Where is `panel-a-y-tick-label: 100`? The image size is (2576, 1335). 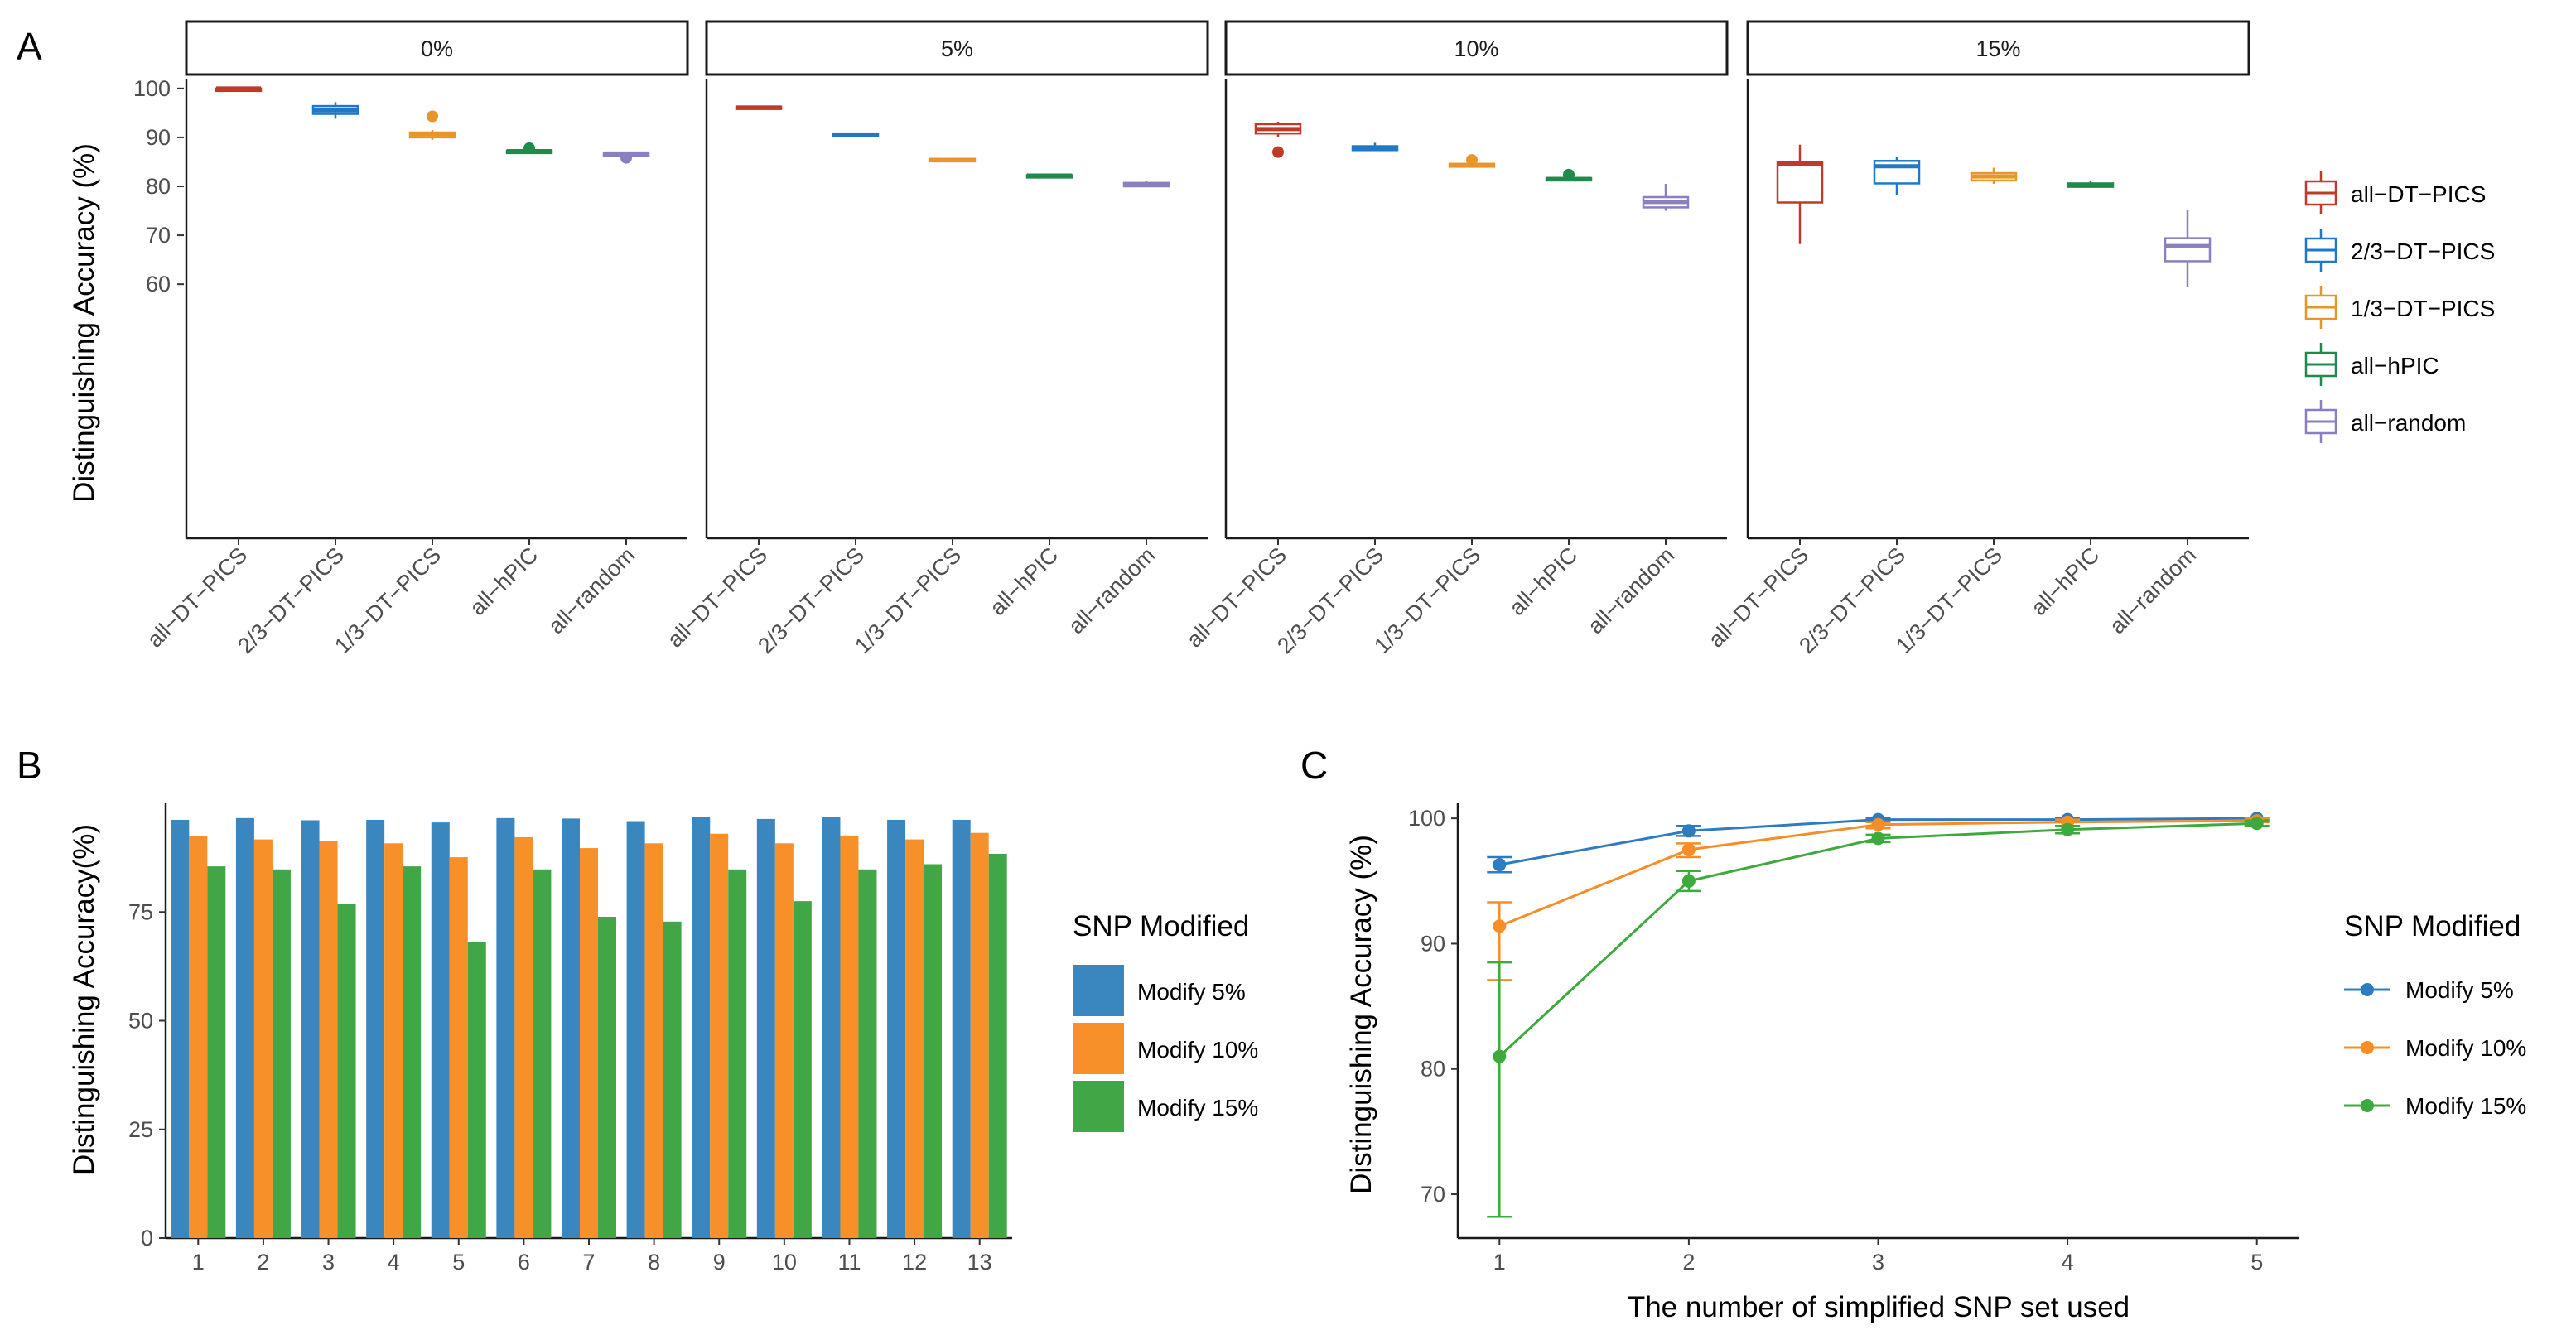
panel-a-y-tick-label: 100 is located at coordinates (152, 88).